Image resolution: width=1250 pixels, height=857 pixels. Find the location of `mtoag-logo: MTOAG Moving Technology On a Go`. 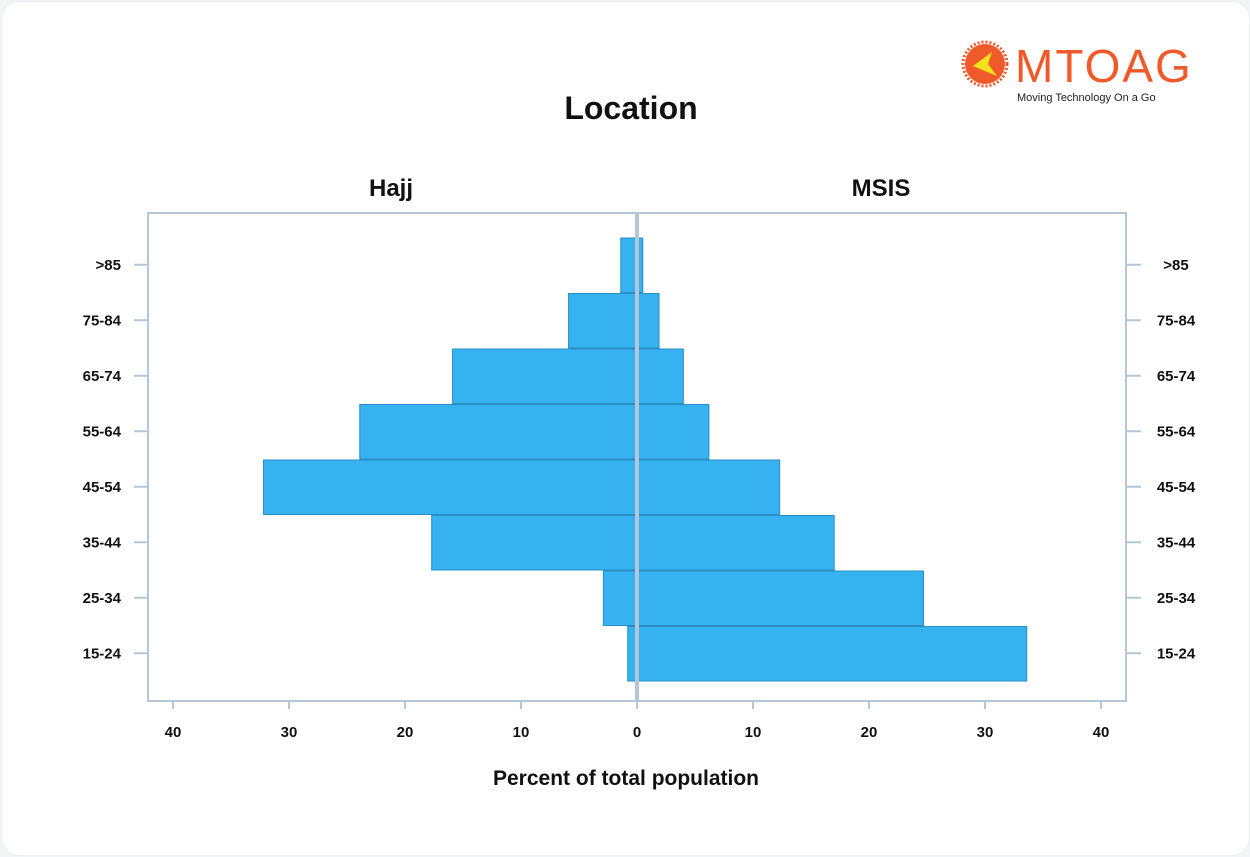

mtoag-logo: MTOAG Moving Technology On a Go is located at coordinates (1077, 72).